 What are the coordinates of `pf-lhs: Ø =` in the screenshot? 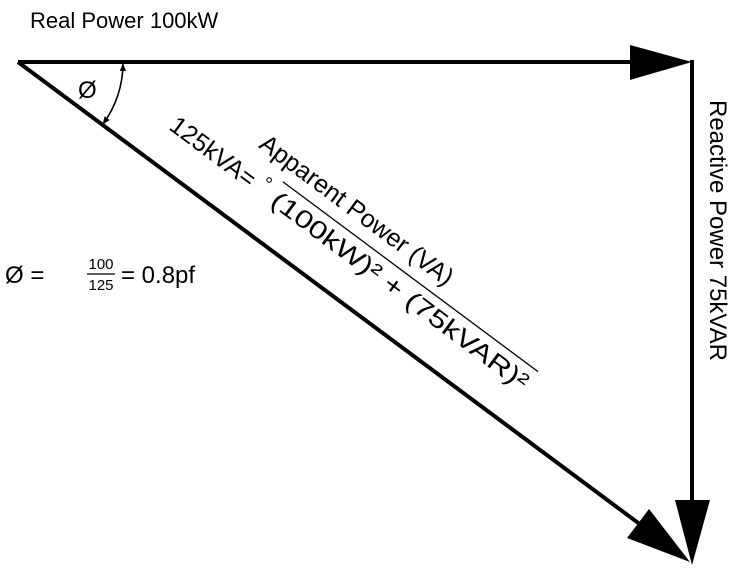 It's located at (24, 275).